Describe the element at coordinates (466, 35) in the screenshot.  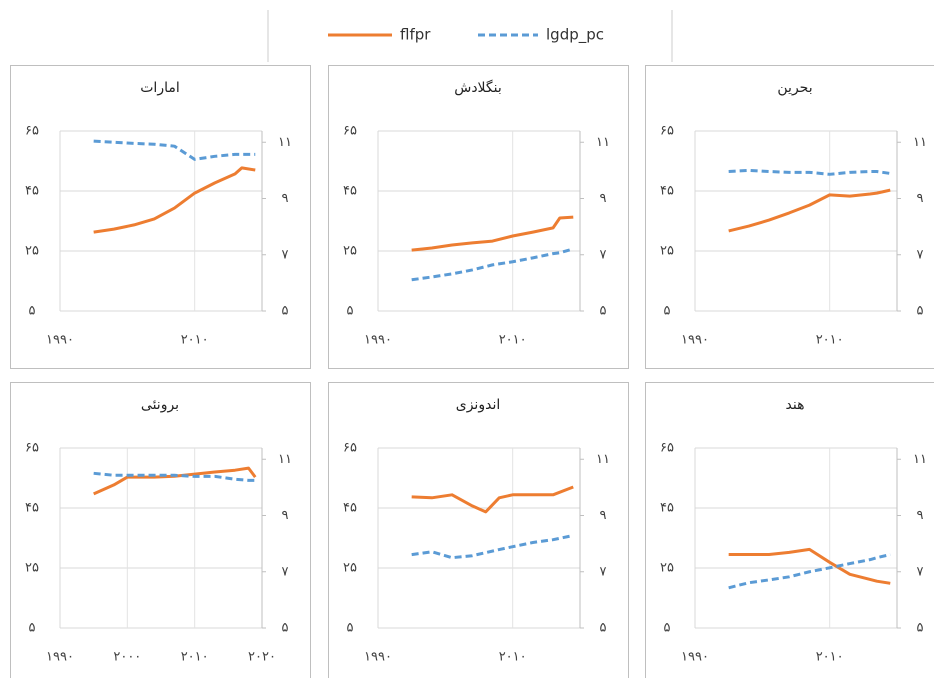
I see `legend: flfpr lgdp_pc` at that location.